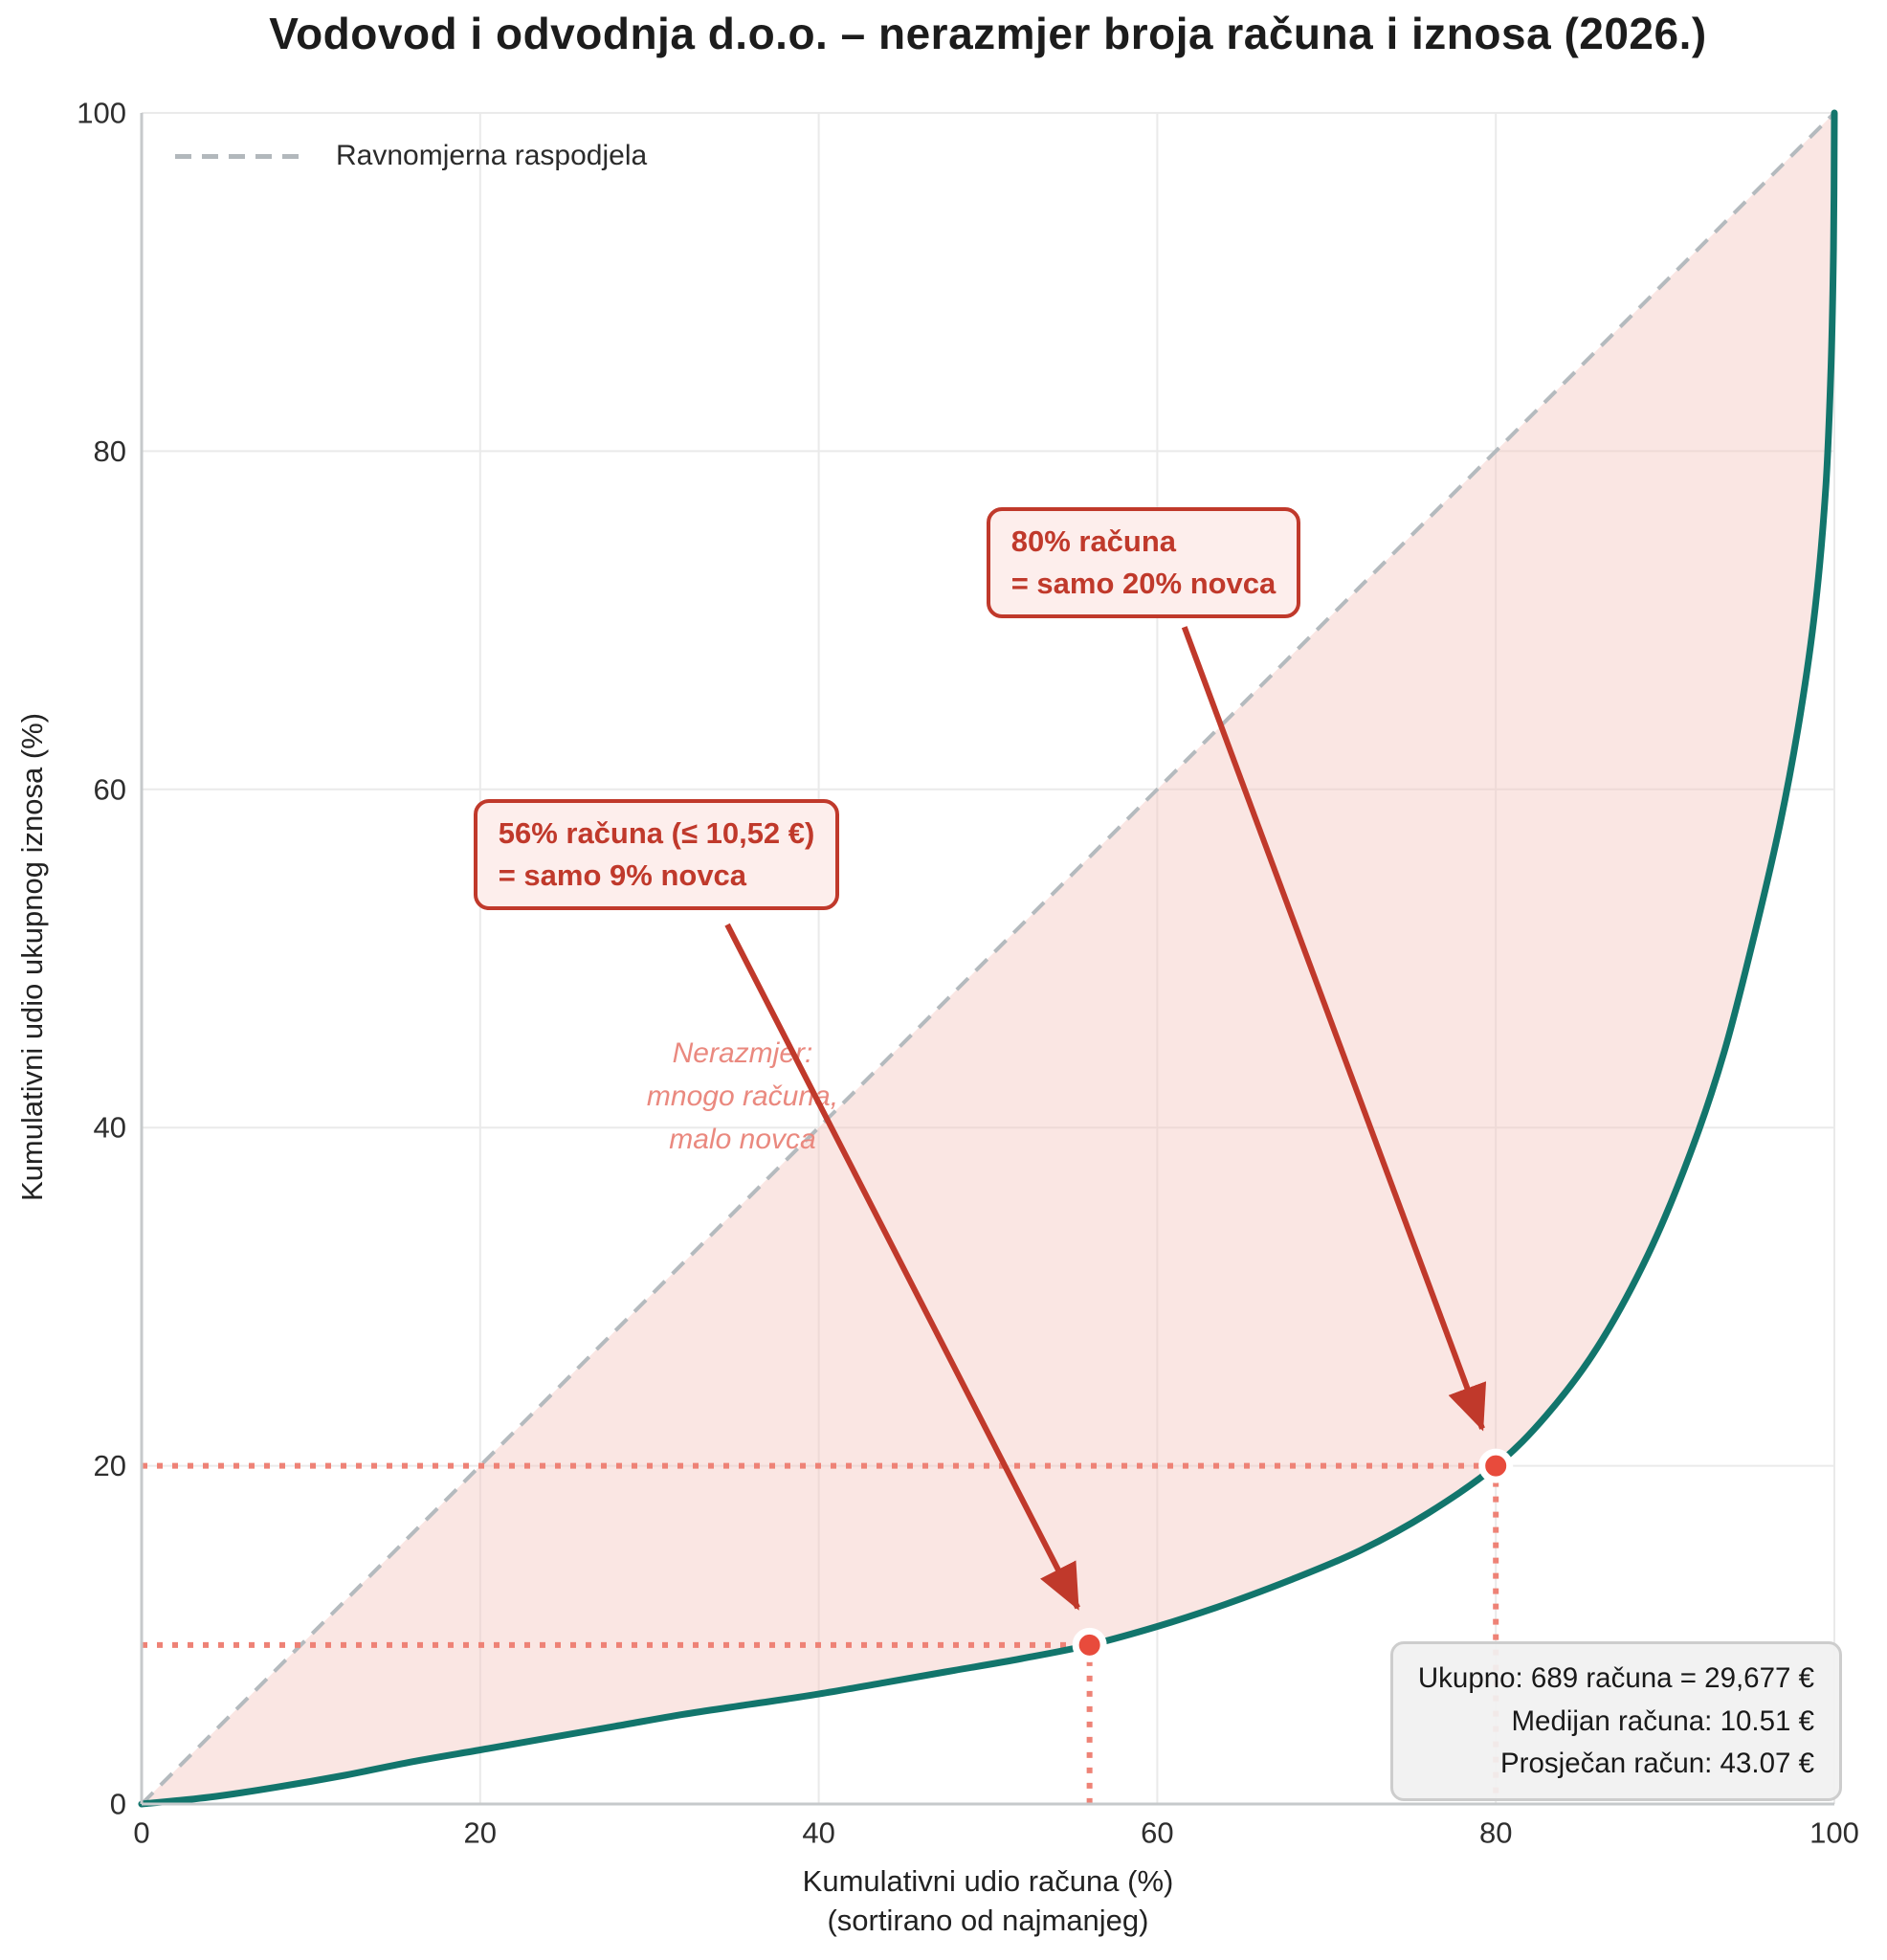 Image resolution: width=1887 pixels, height=1960 pixels. I want to click on y-tick-label: 60, so click(110, 789).